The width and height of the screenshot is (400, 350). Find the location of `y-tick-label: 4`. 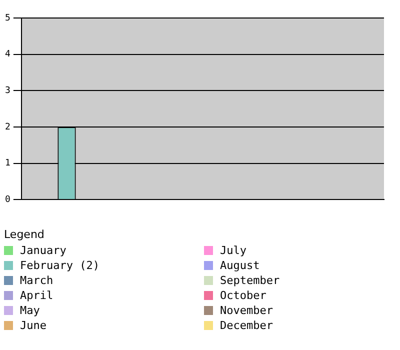

y-tick-label: 4 is located at coordinates (7, 55).